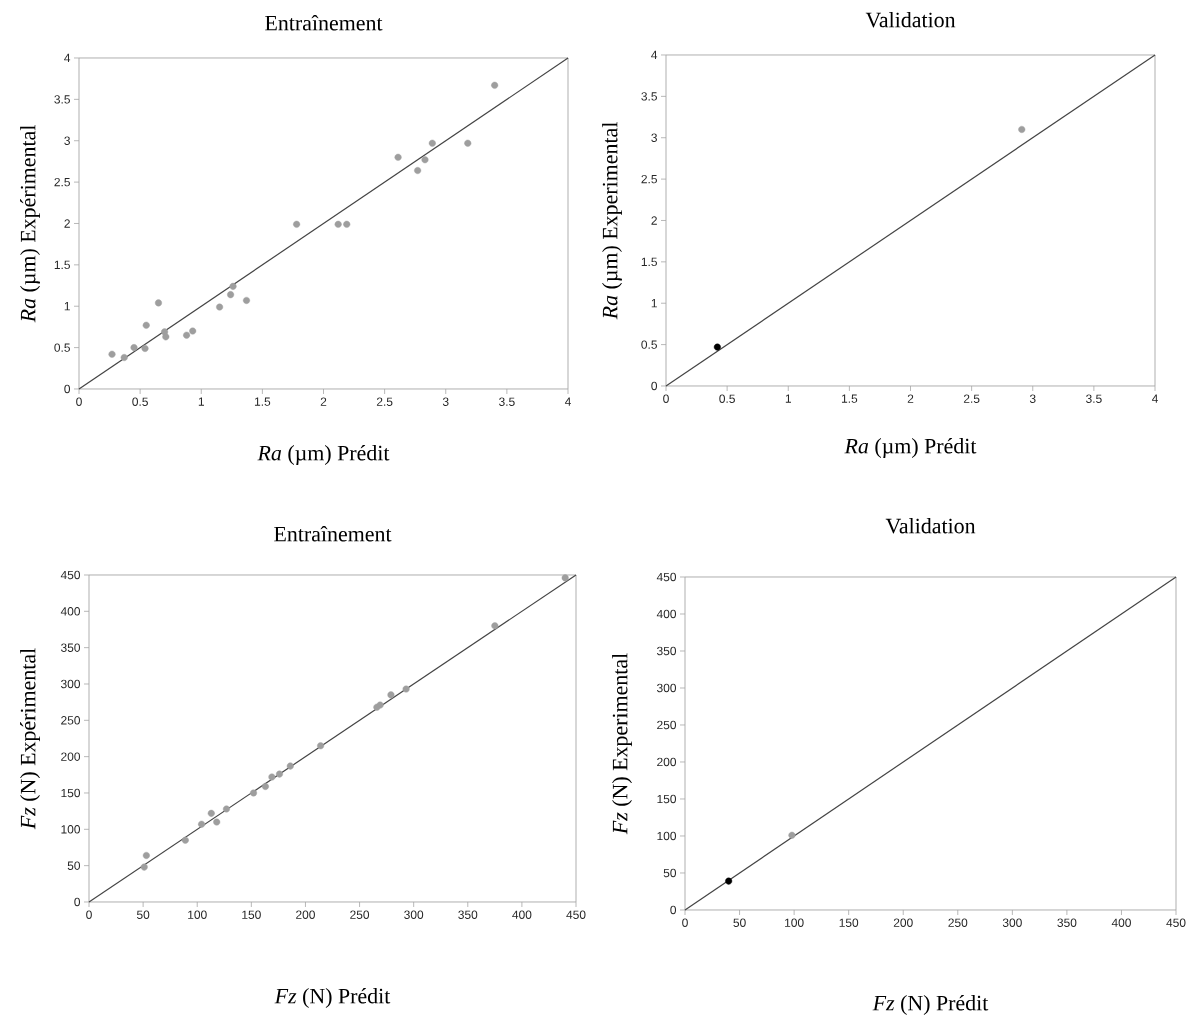  I want to click on x-tick-label: 50, so click(143, 914).